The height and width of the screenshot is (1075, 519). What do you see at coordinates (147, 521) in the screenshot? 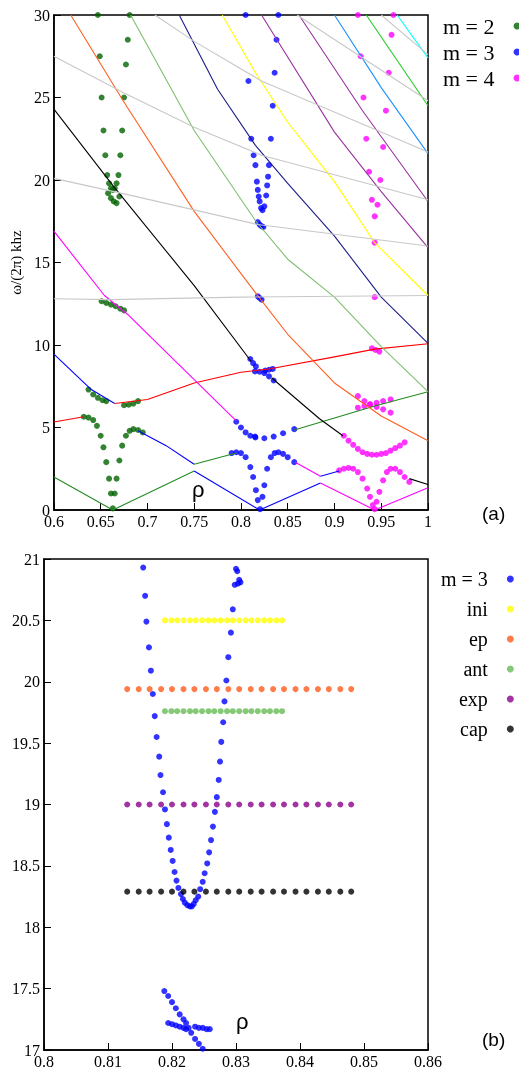
I see `x-tick-label: 0.7` at bounding box center [147, 521].